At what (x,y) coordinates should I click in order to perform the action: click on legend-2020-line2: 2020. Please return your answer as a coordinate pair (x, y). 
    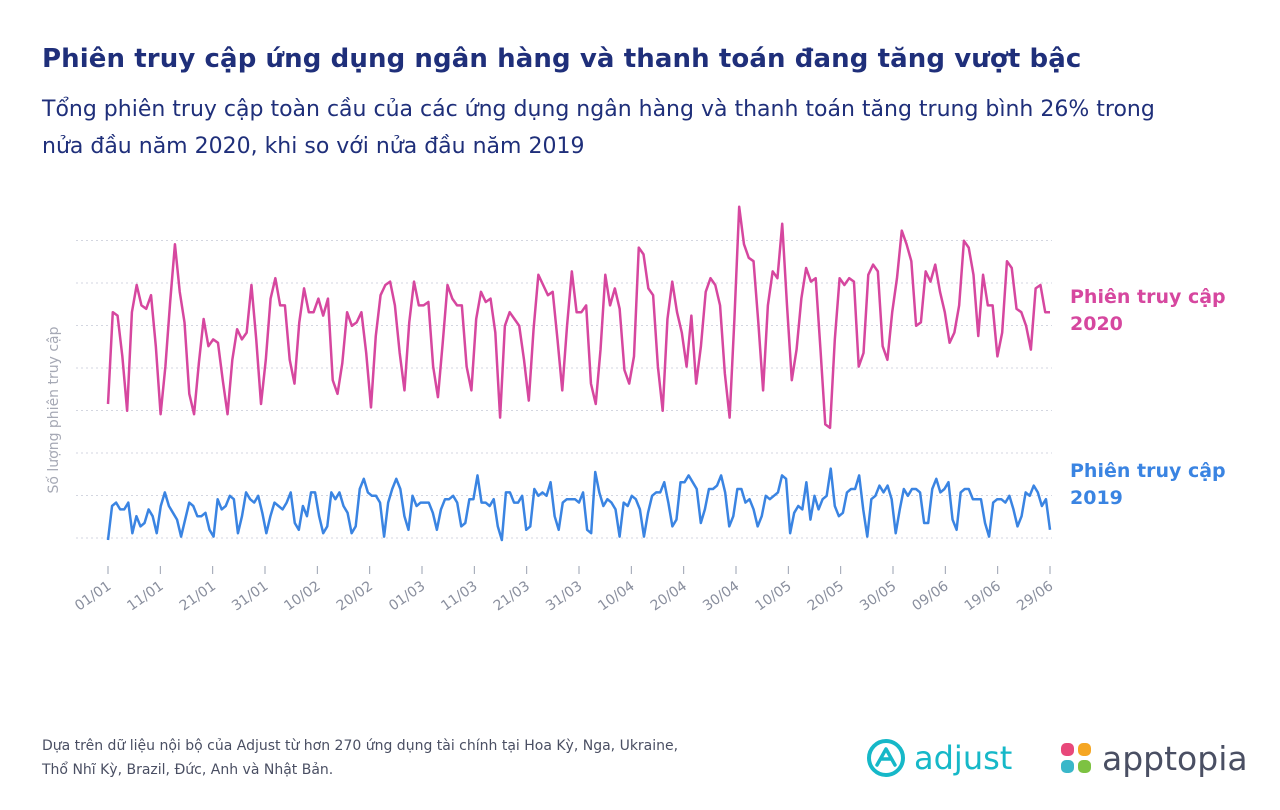
    Looking at the image, I should click on (1096, 324).